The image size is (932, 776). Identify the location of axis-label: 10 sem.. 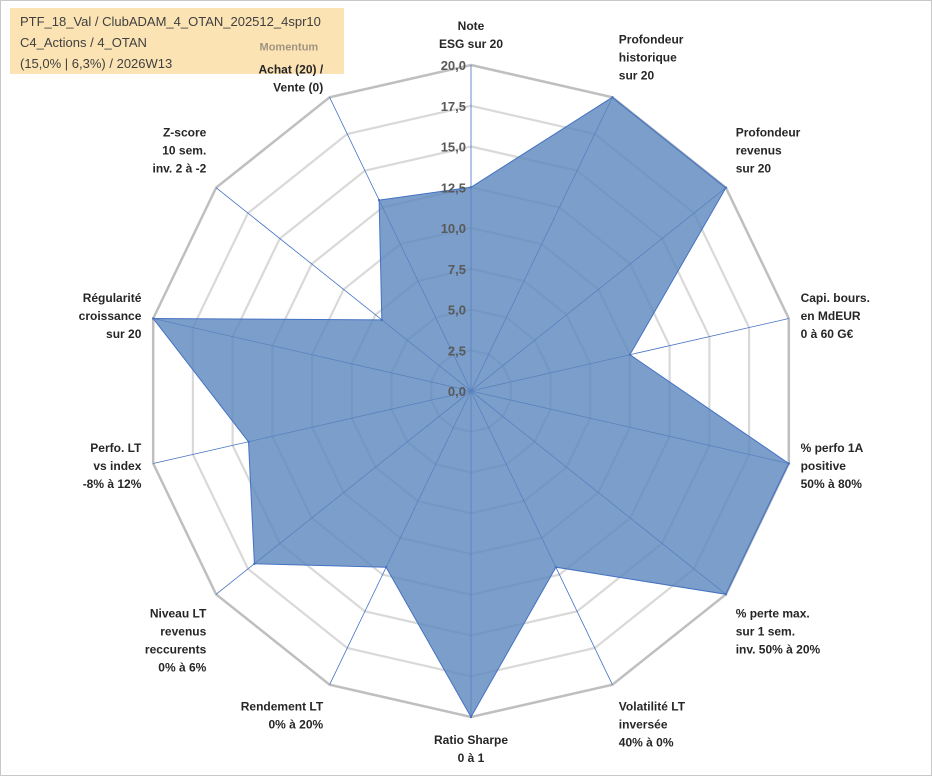
(184, 151).